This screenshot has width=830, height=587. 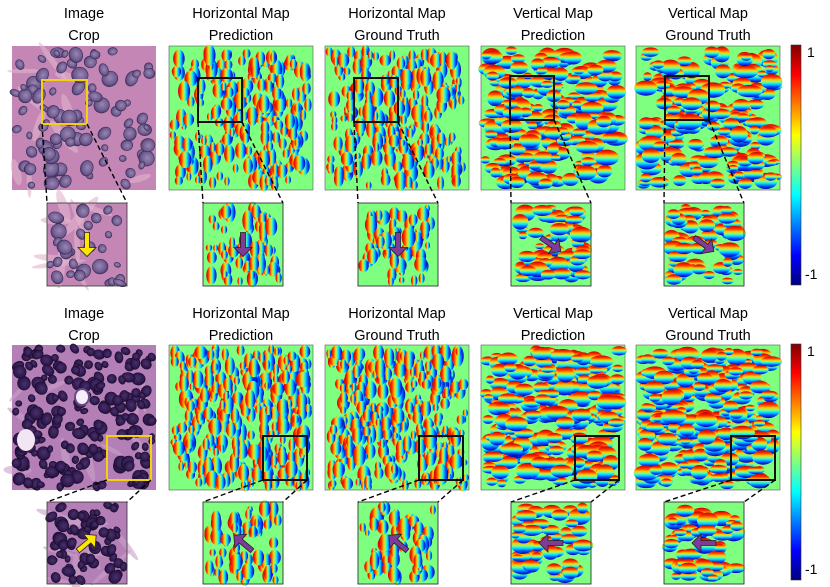 What do you see at coordinates (200, 162) in the screenshot?
I see `zoom-connector-left` at bounding box center [200, 162].